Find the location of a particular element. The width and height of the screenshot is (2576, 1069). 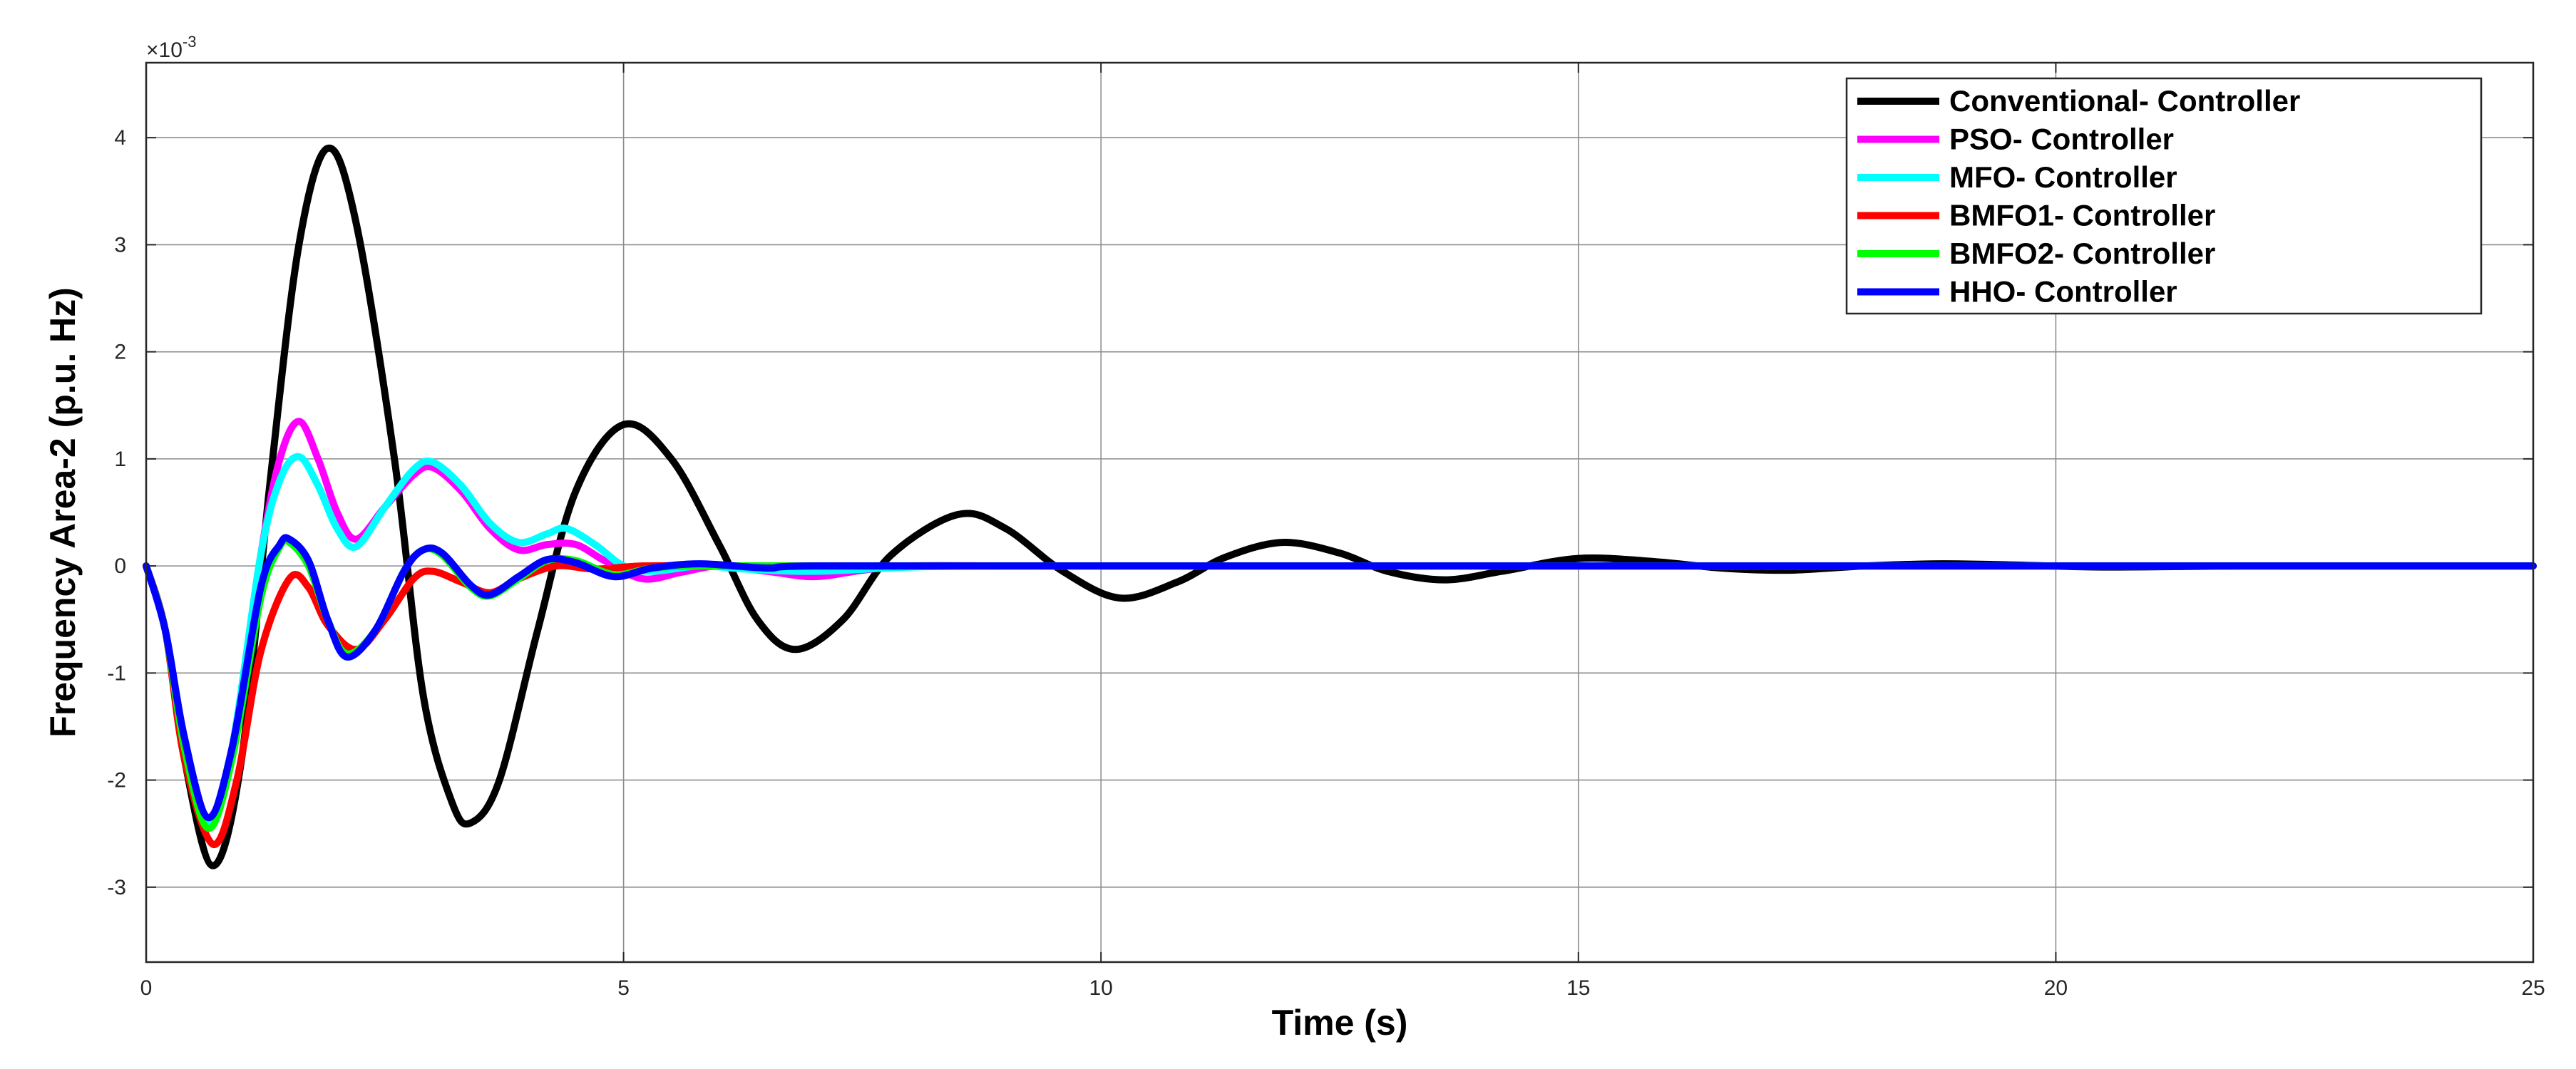

y-tick-label: -3 is located at coordinates (116, 887).